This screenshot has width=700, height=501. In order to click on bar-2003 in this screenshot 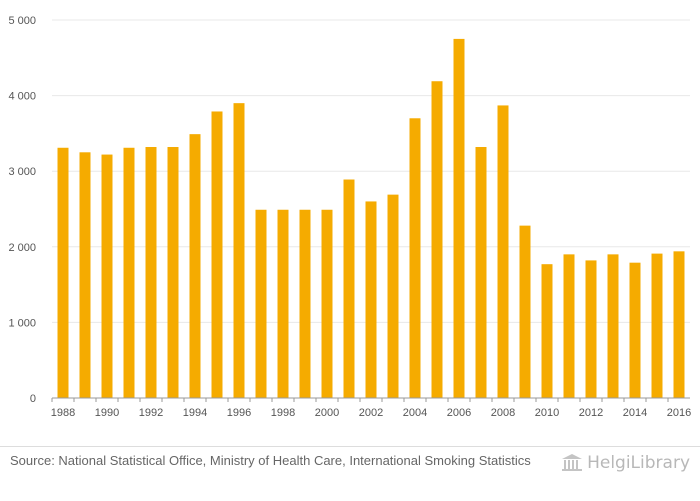, I will do `click(393, 296)`.